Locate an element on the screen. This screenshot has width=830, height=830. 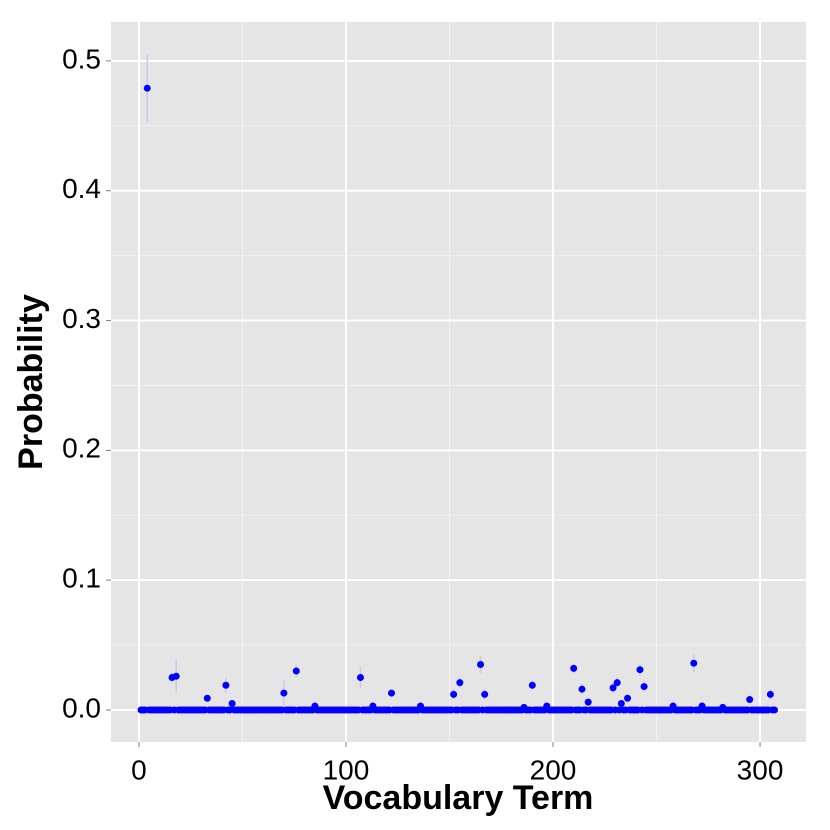
y-axis-title: Probability is located at coordinates (31, 382).